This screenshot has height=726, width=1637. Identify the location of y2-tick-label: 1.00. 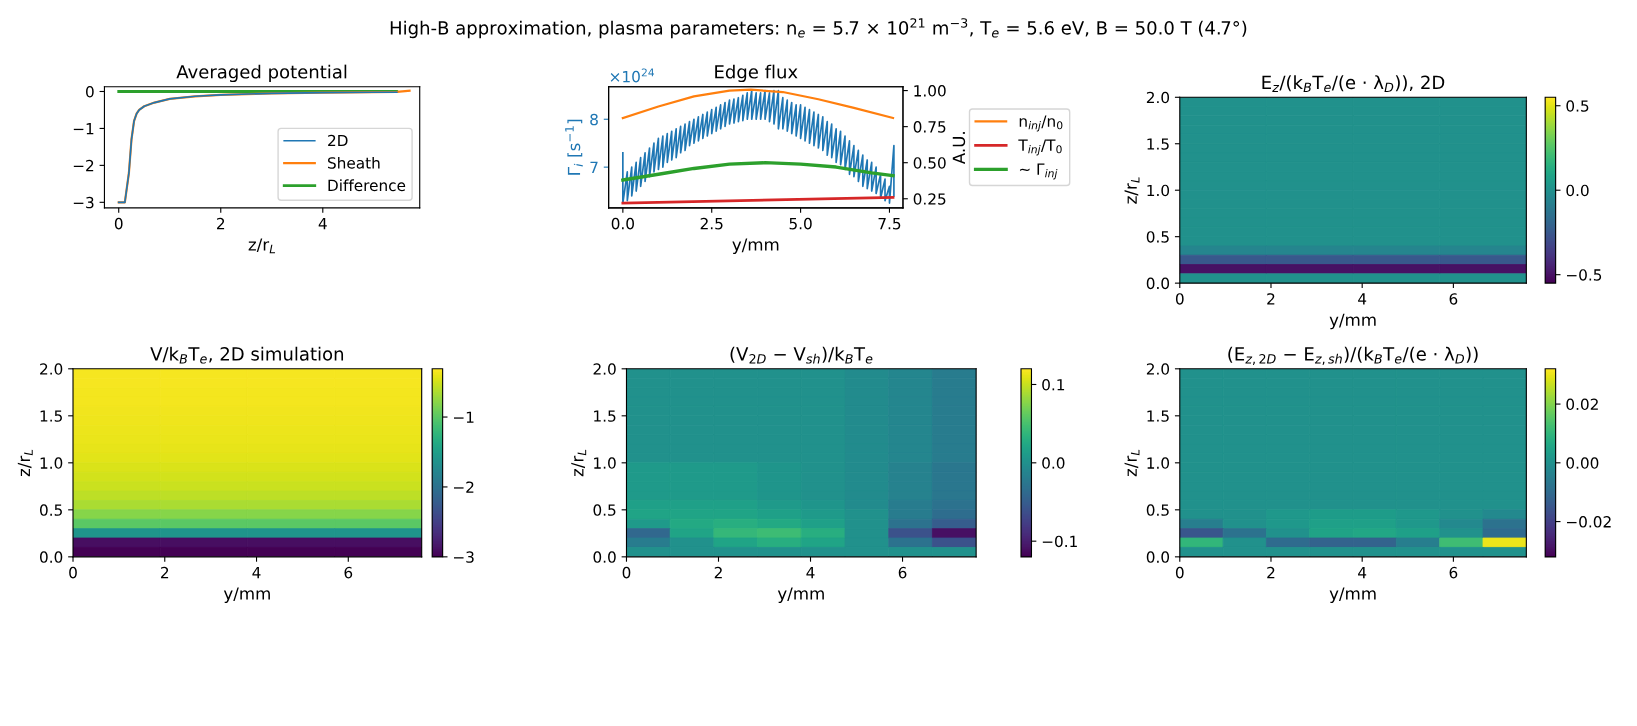
(930, 91).